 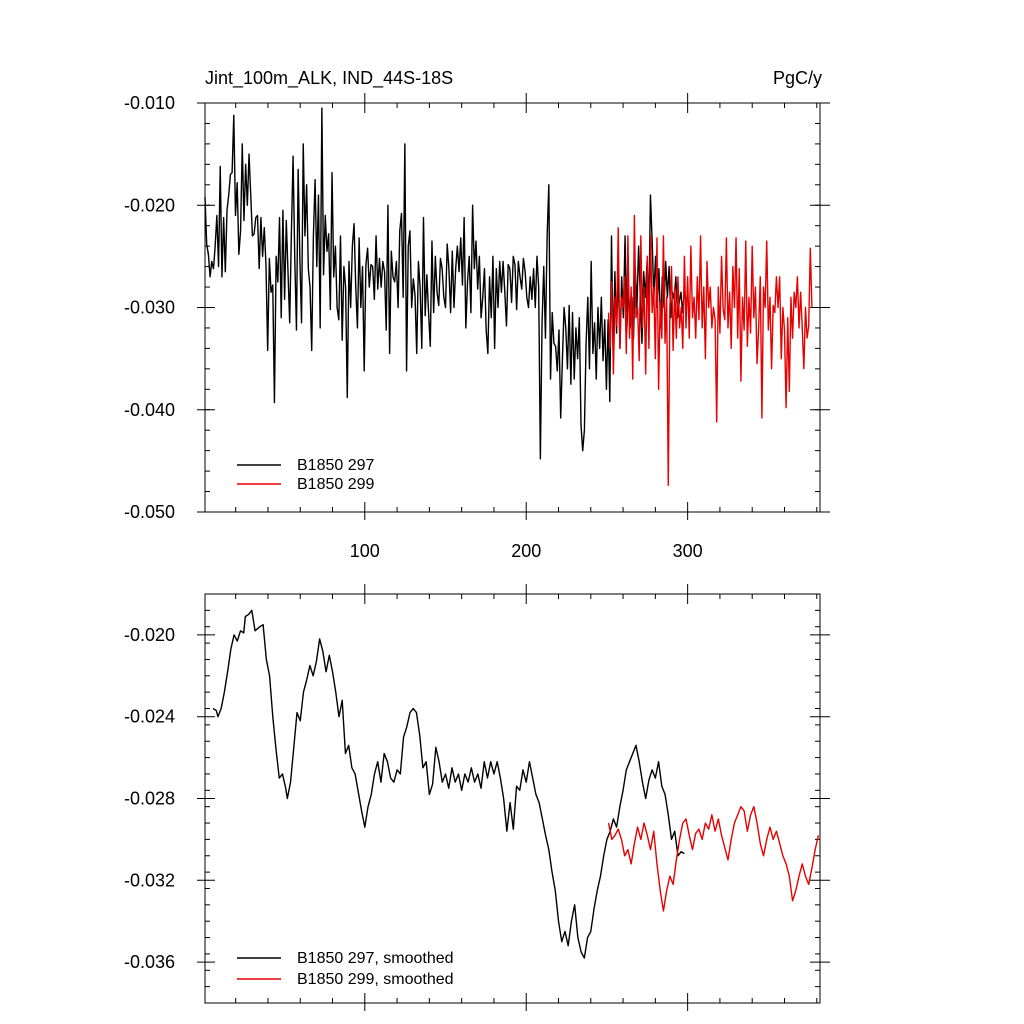 I want to click on legend-label: B1850 299, so click(x=336, y=484).